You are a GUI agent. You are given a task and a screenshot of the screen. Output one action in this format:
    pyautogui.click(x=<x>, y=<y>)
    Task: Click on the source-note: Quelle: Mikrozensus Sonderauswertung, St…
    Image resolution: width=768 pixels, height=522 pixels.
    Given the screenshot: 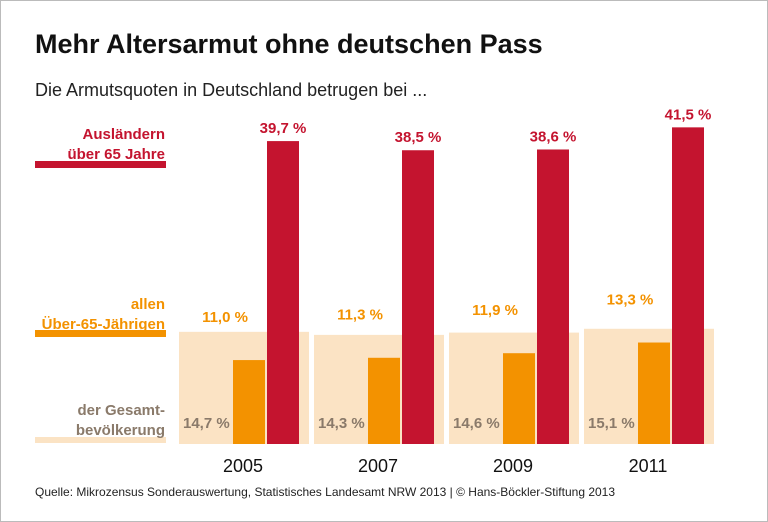 What is the action you would take?
    pyautogui.click(x=325, y=492)
    